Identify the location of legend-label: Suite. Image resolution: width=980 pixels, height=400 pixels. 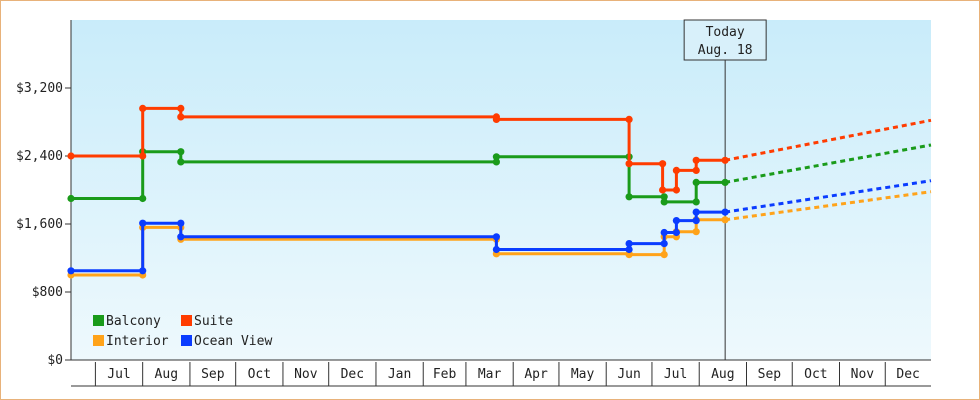
(213, 321).